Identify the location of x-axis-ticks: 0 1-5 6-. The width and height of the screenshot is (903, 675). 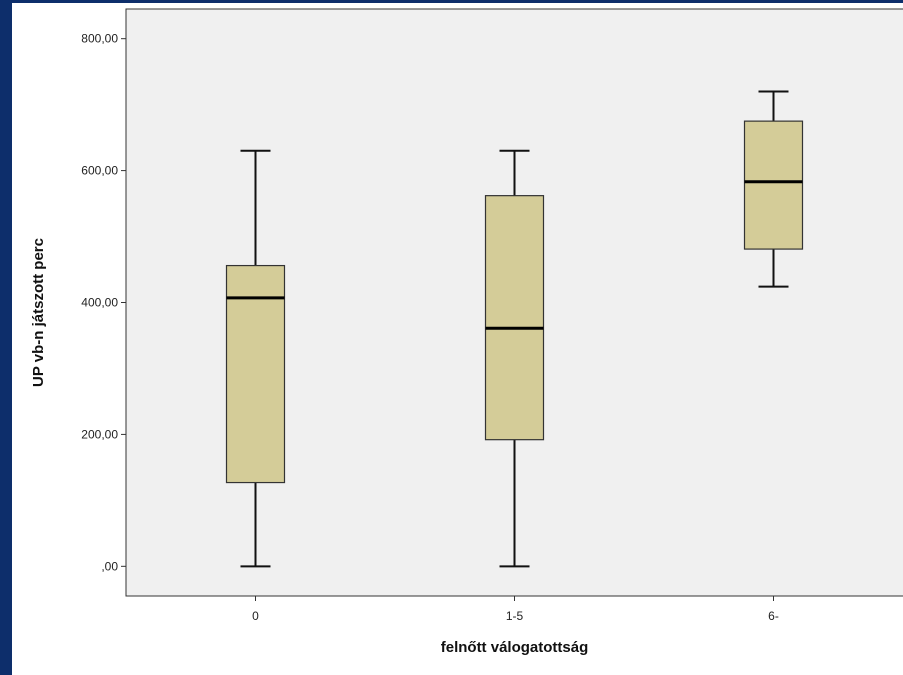
(515, 609).